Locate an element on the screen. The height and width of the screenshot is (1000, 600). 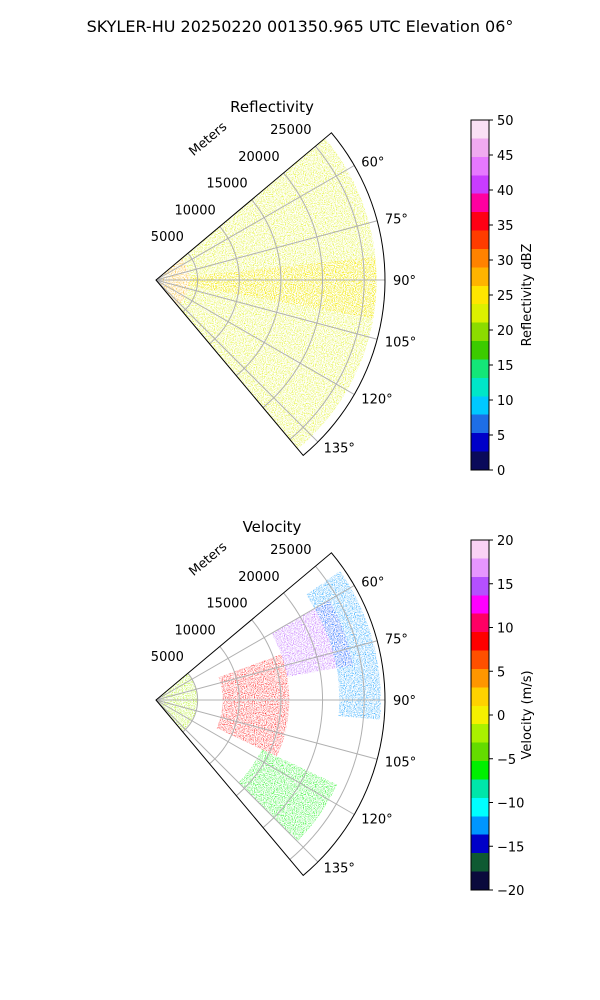
reflectivity-title: Reflectivity is located at coordinates (272, 107).